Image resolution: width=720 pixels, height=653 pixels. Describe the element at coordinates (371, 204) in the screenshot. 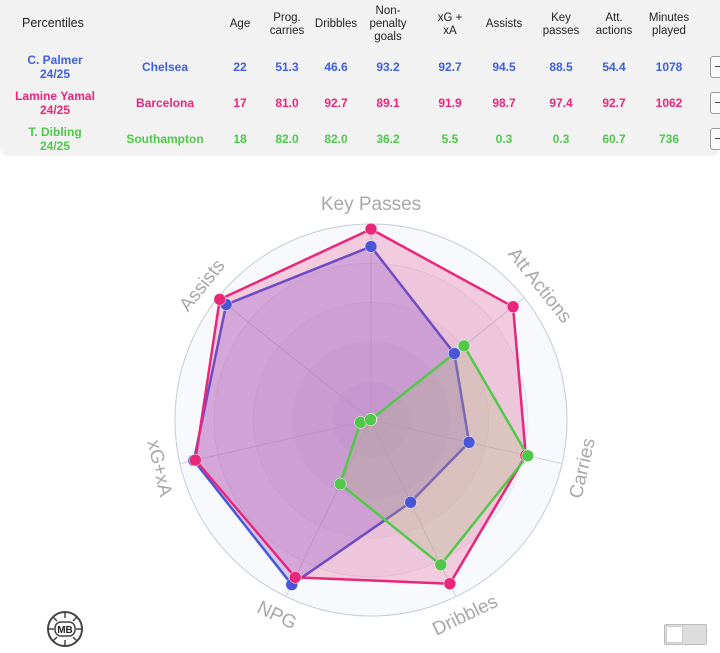

I see `axis-label: Key Passes` at that location.